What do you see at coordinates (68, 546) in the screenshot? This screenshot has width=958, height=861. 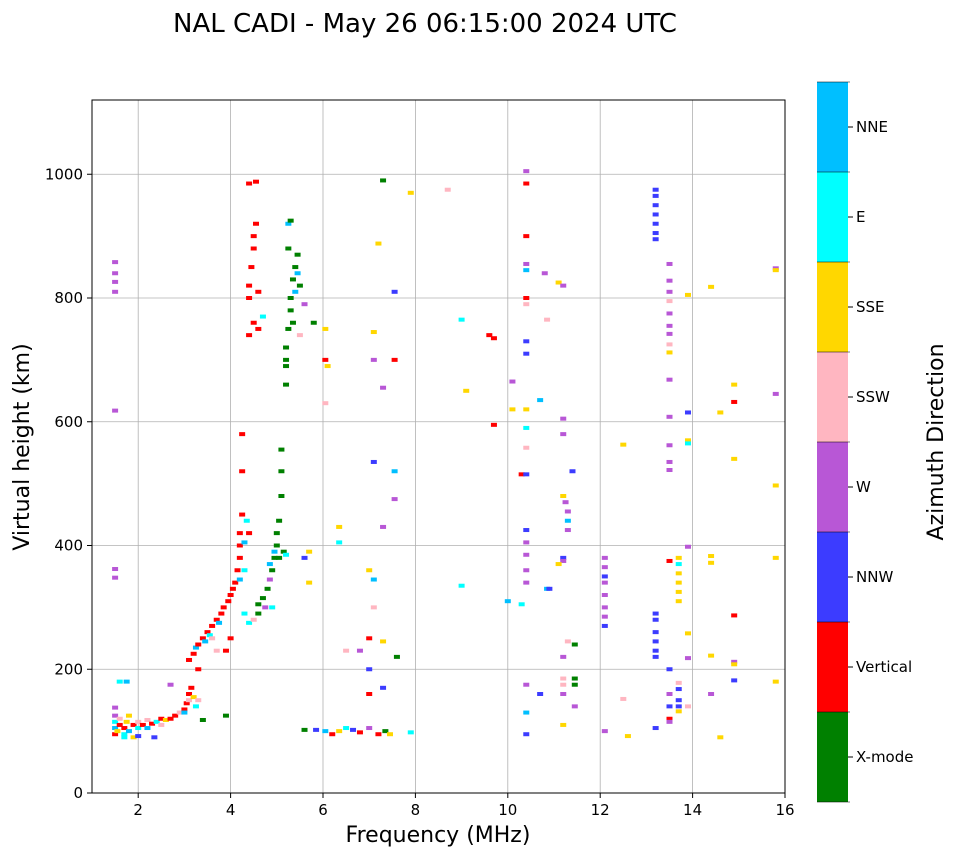 I see `y-tick-label: 400` at bounding box center [68, 546].